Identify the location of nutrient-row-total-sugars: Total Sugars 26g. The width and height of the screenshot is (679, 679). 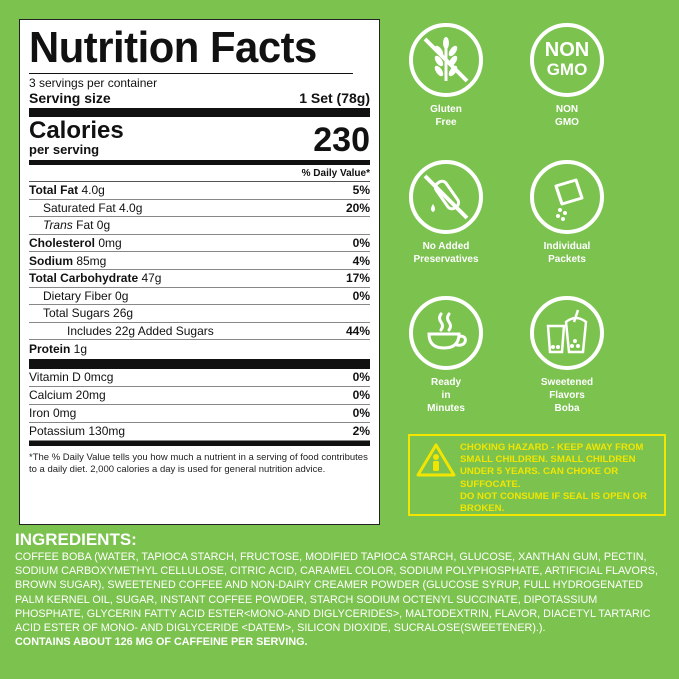
(199, 314).